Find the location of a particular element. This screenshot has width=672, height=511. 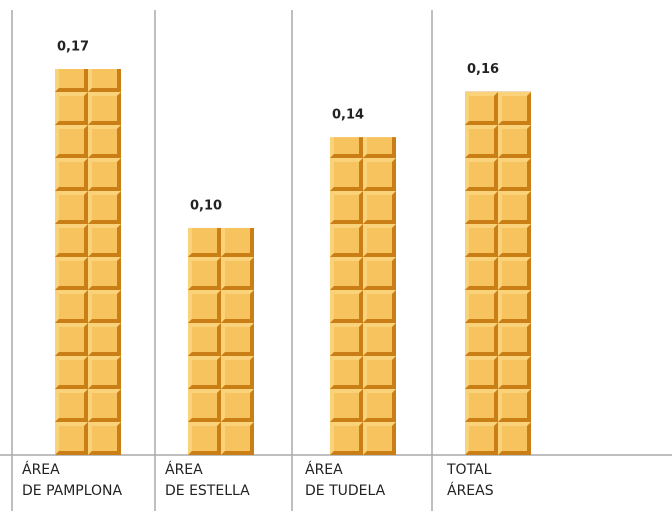

x-tick-label: ÁREA DE ESTELLA is located at coordinates (207, 480).